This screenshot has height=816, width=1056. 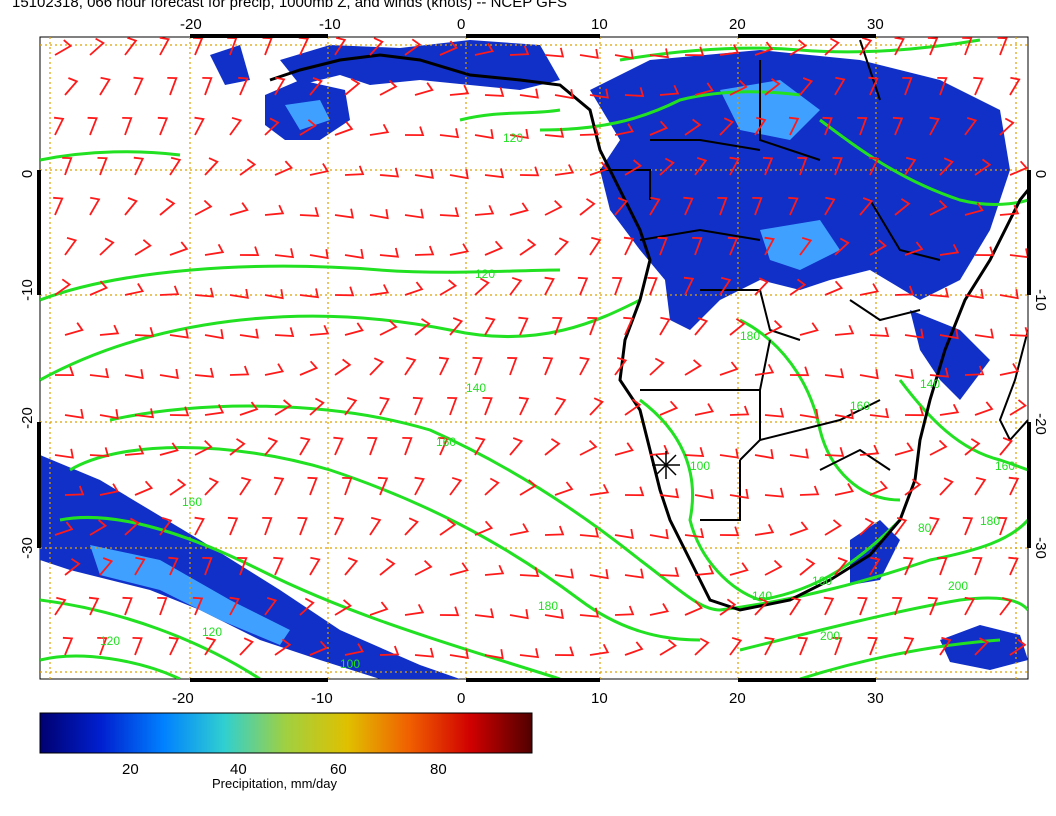 I want to click on contour-label: 200, so click(x=830, y=636).